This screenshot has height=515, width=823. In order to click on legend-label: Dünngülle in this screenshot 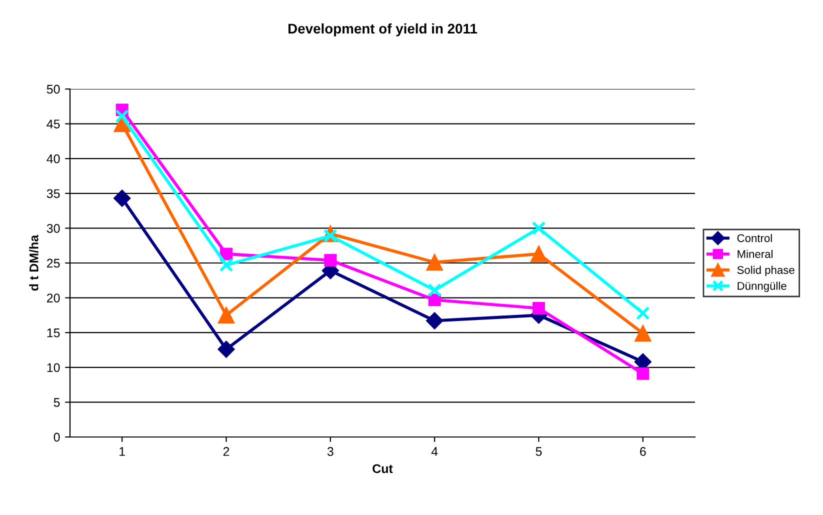, I will do `click(762, 287)`.